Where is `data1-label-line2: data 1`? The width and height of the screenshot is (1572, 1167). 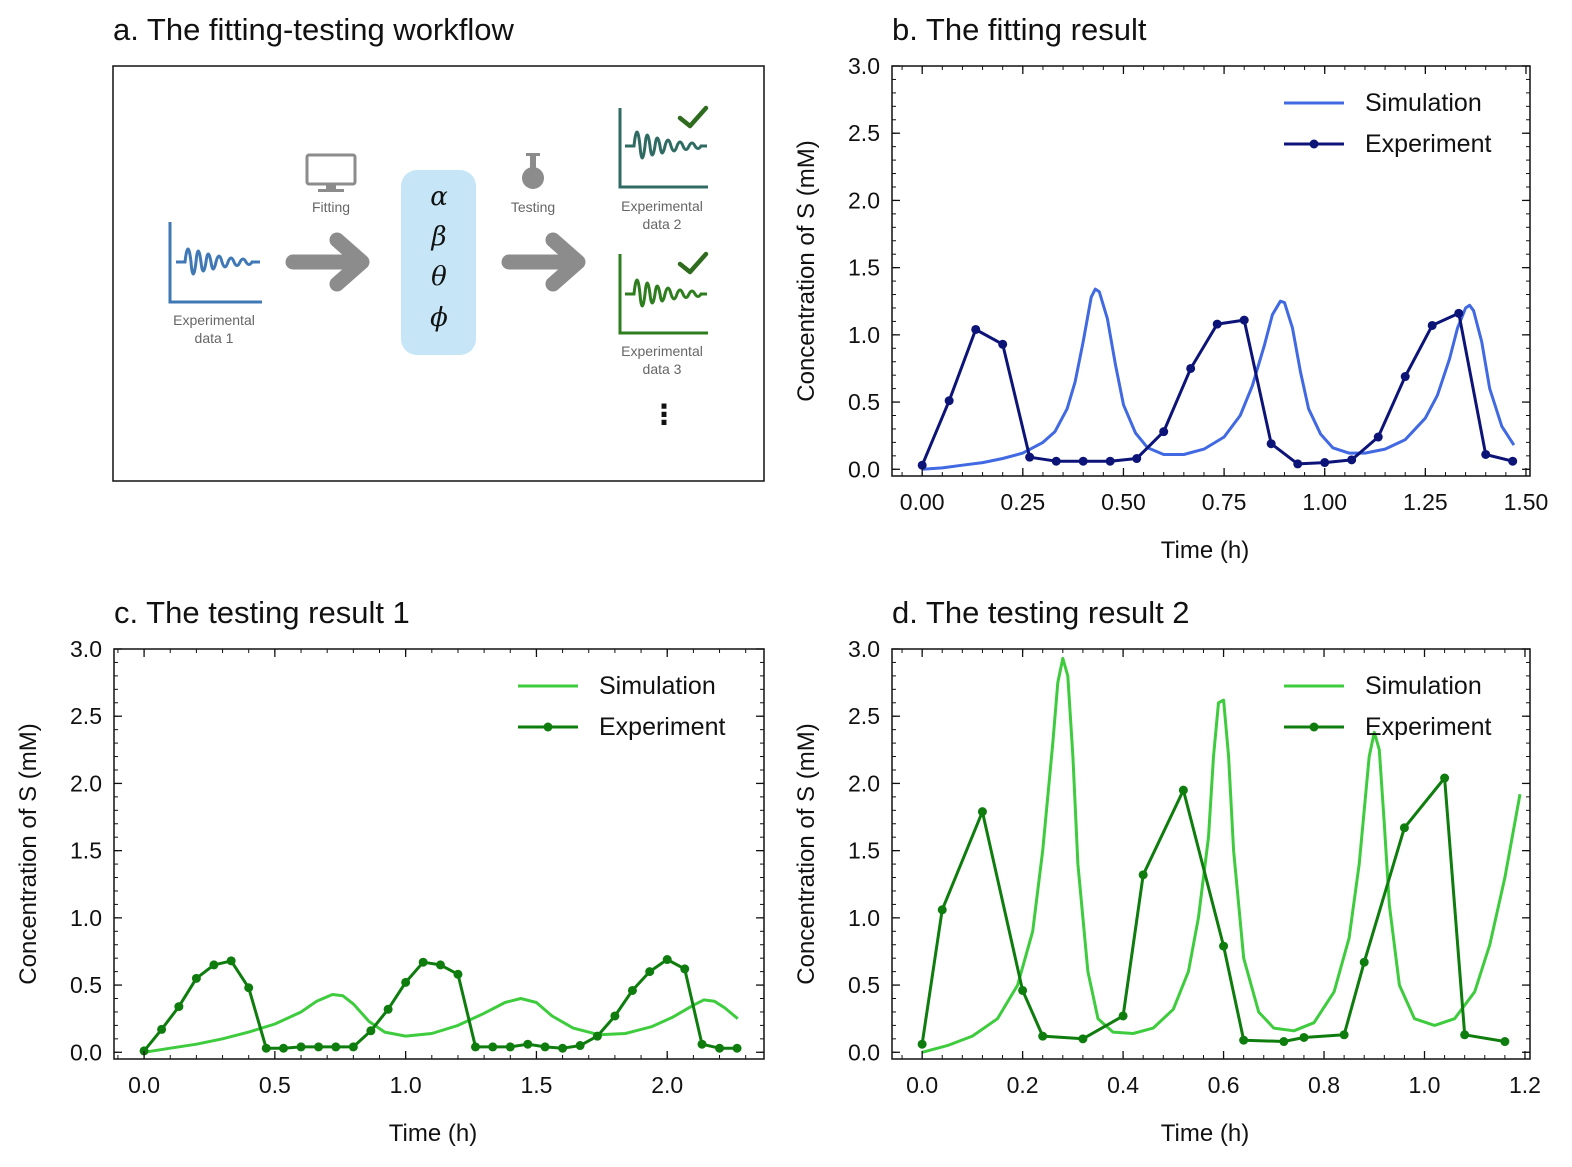 data1-label-line2: data 1 is located at coordinates (214, 338).